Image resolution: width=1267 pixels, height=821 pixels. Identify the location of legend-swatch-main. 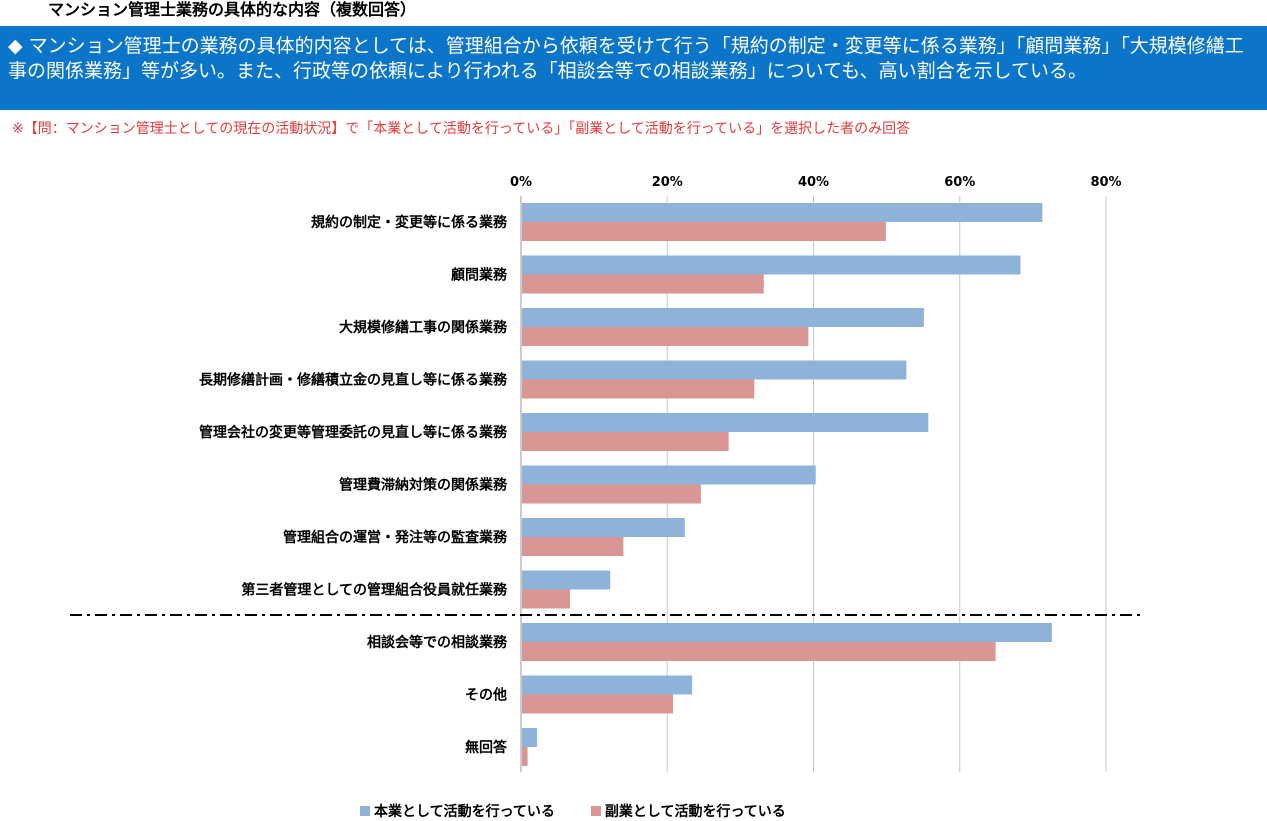
(365, 811).